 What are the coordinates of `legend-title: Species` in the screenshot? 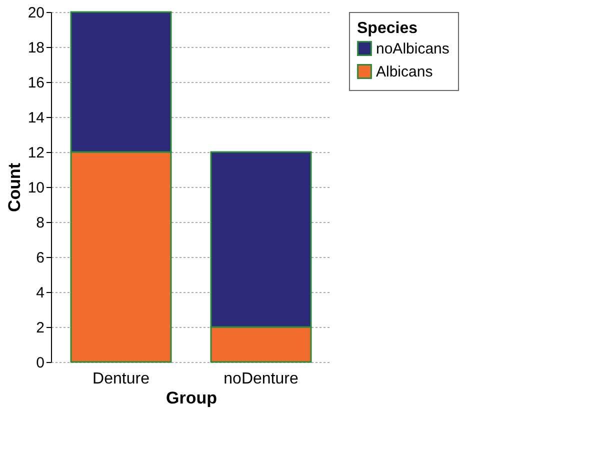 It's located at (387, 28).